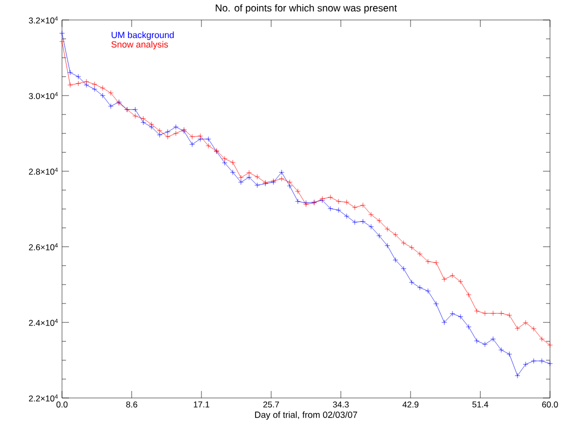 The height and width of the screenshot is (441, 562). What do you see at coordinates (132, 405) in the screenshot?
I see `x-tick-label: 8.6` at bounding box center [132, 405].